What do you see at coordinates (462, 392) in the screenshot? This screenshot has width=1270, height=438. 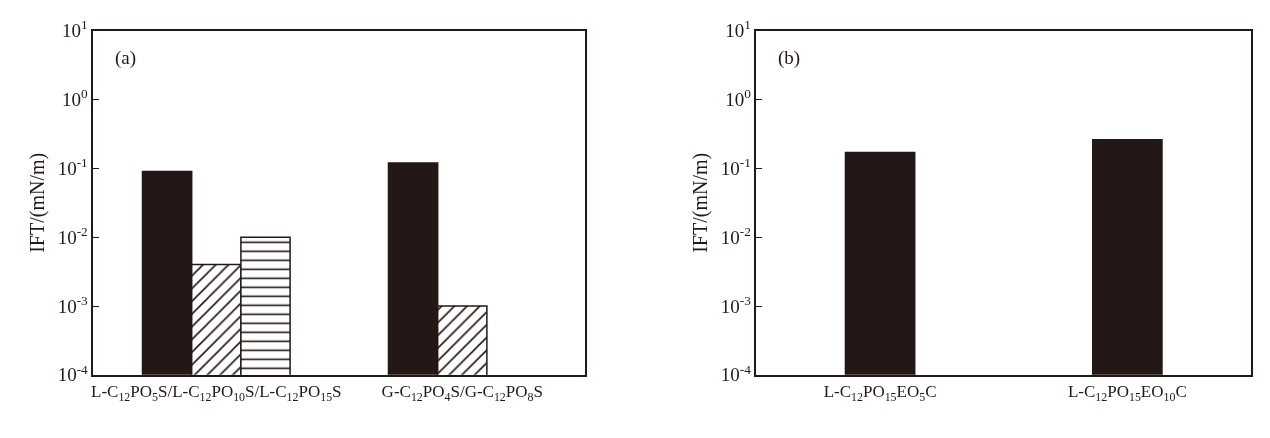 I see `category-label: G-C$_{12}$PO$_{4}$S/G-C$_{12}$PO$_{8}$S` at bounding box center [462, 392].